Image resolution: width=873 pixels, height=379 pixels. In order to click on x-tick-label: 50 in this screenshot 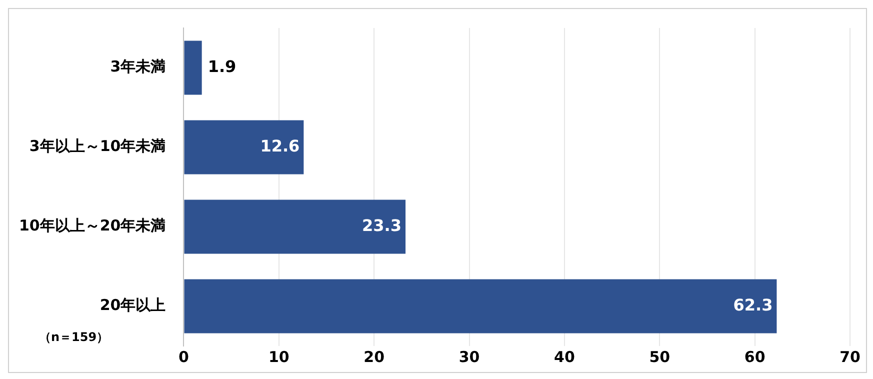, I will do `click(659, 357)`.